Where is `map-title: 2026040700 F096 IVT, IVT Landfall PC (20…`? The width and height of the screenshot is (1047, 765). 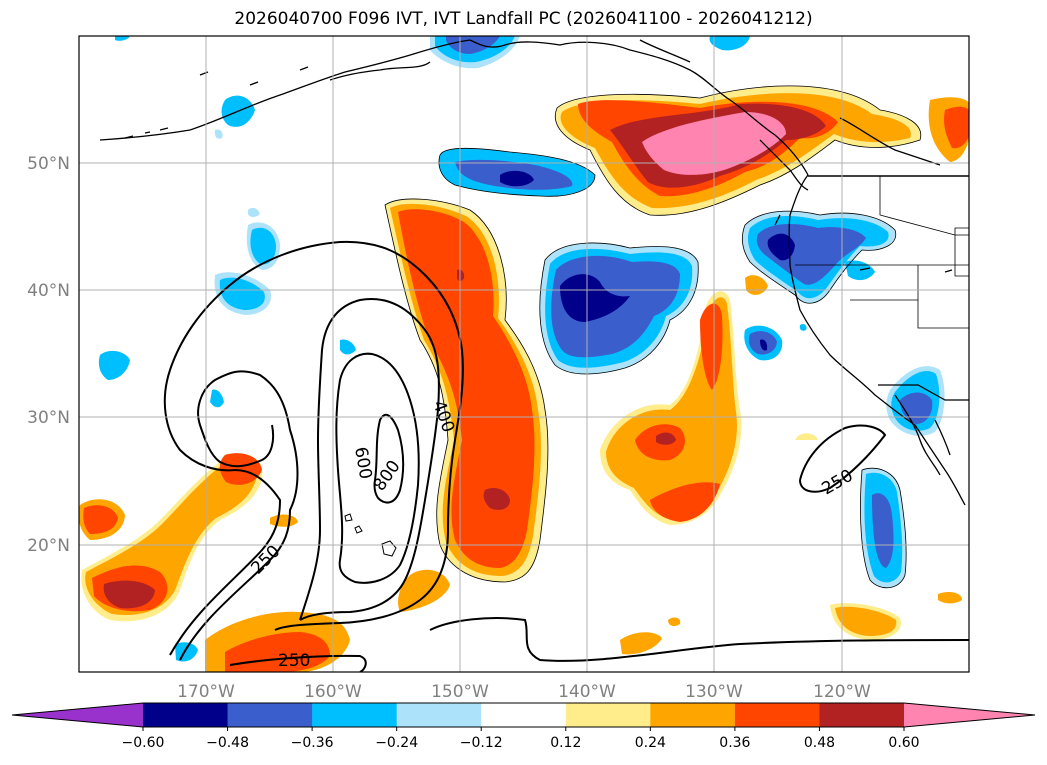 map-title: 2026040700 F096 IVT, IVT Landfall PC (20… is located at coordinates (523, 19).